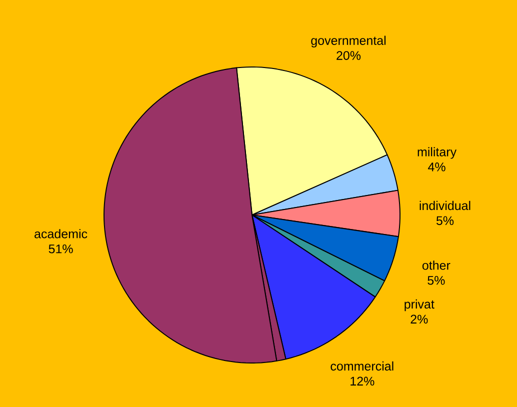 Image resolution: width=517 pixels, height=407 pixels. I want to click on slice-label: other, so click(436, 265).